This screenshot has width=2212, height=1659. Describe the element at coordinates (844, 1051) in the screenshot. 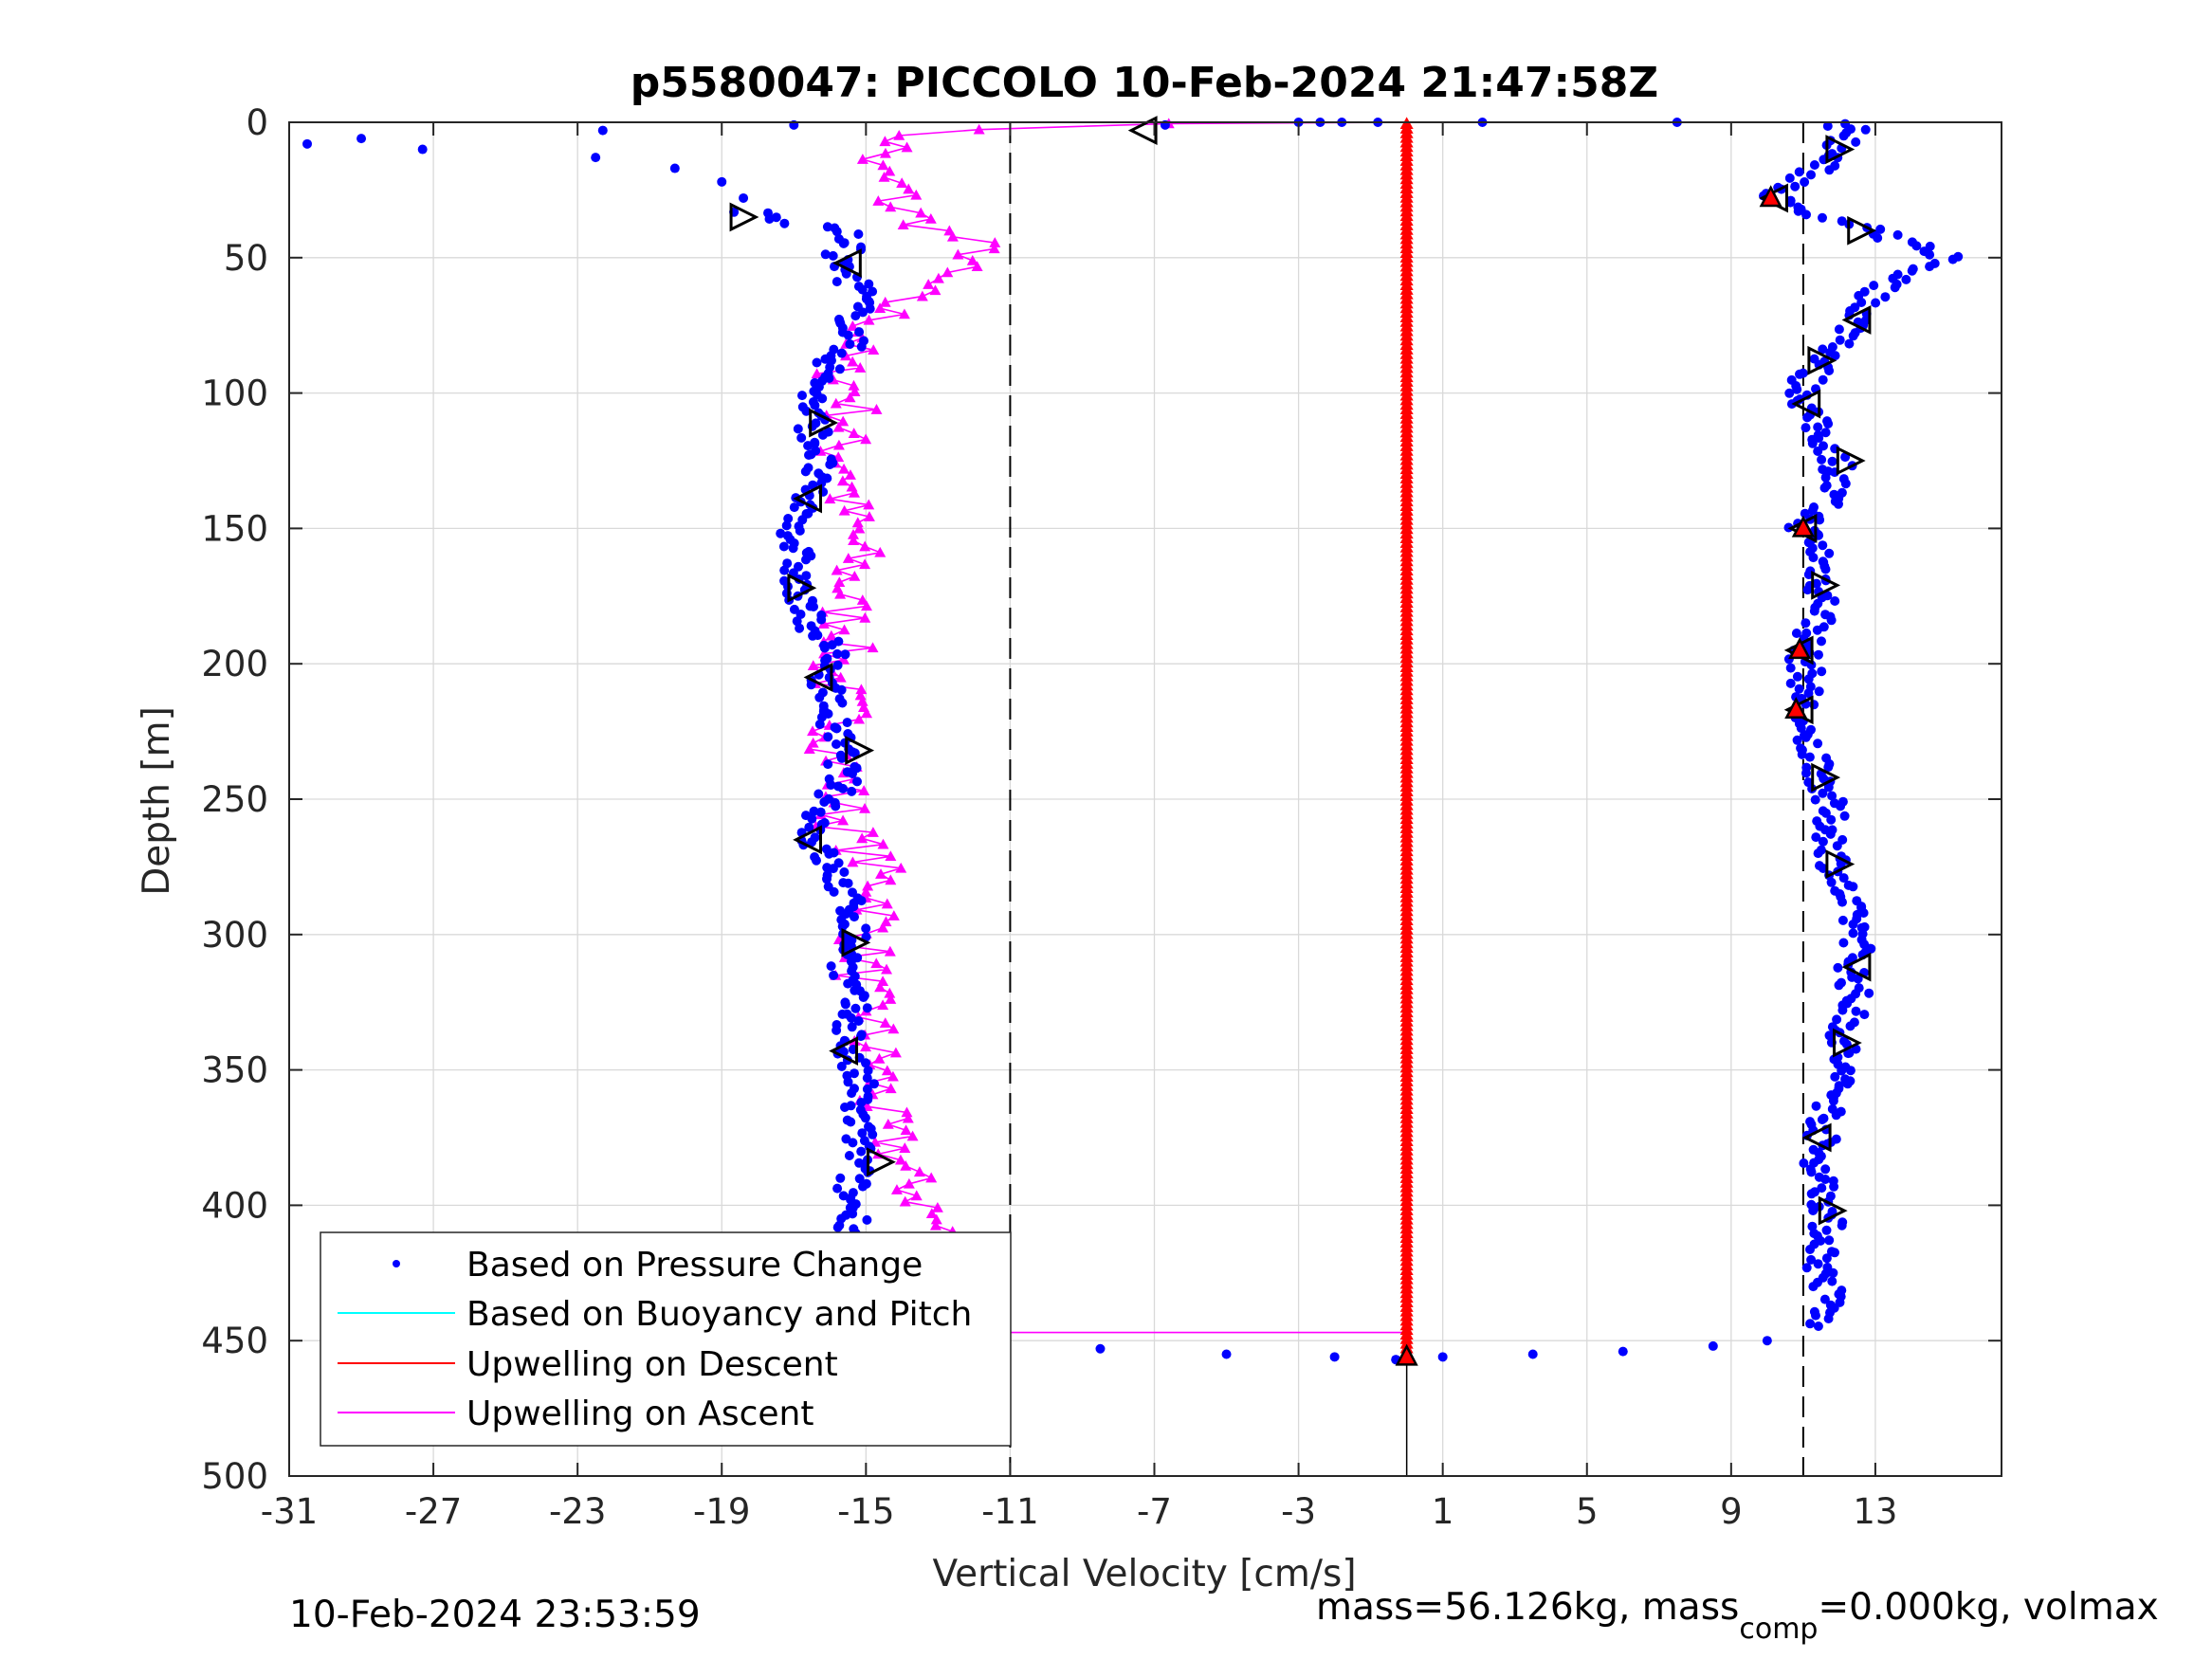

I see `left-triangle-marker` at that location.